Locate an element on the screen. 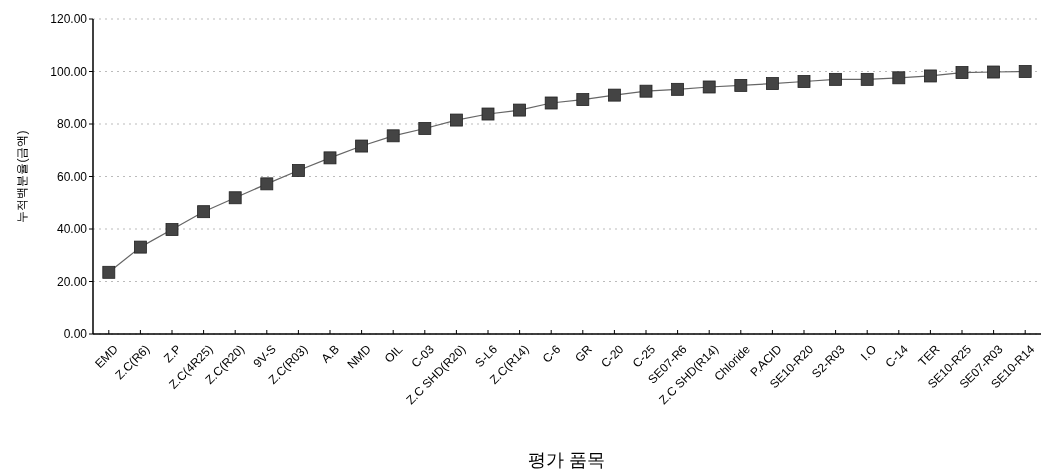 This screenshot has width=1053, height=476. x-tick-label: GR is located at coordinates (584, 353).